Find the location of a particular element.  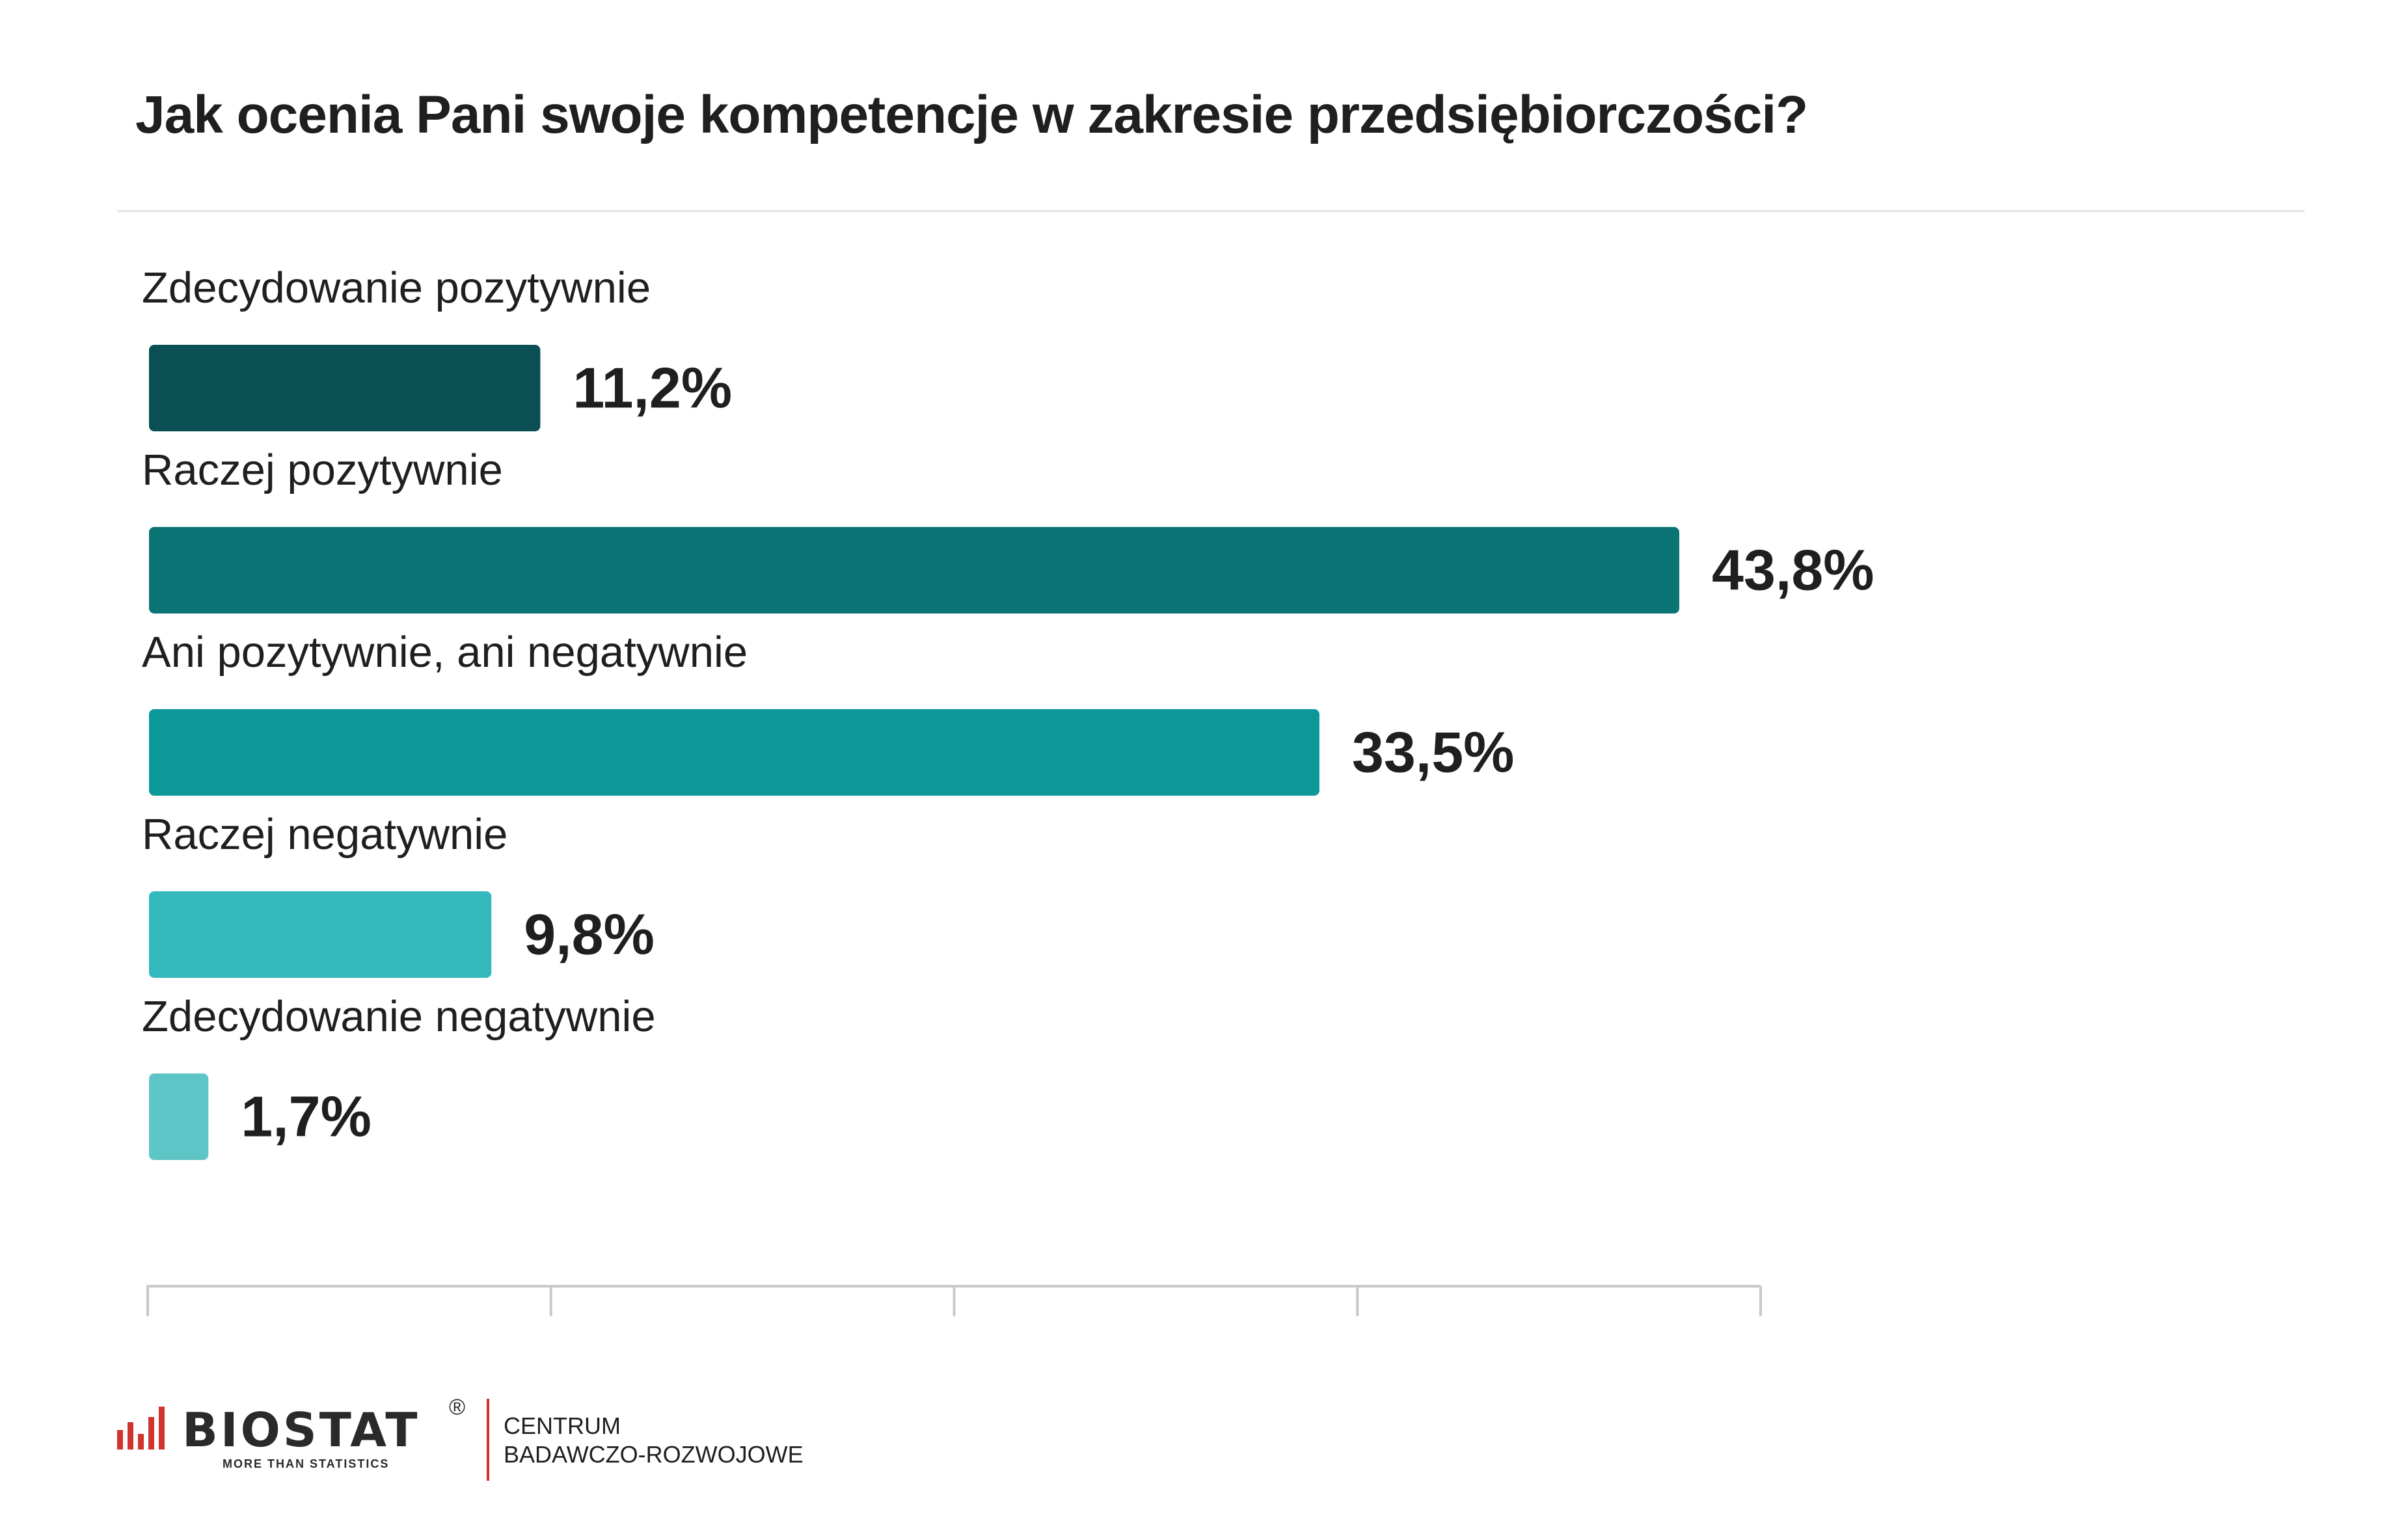

value-label: 33,5% is located at coordinates (1433, 753).